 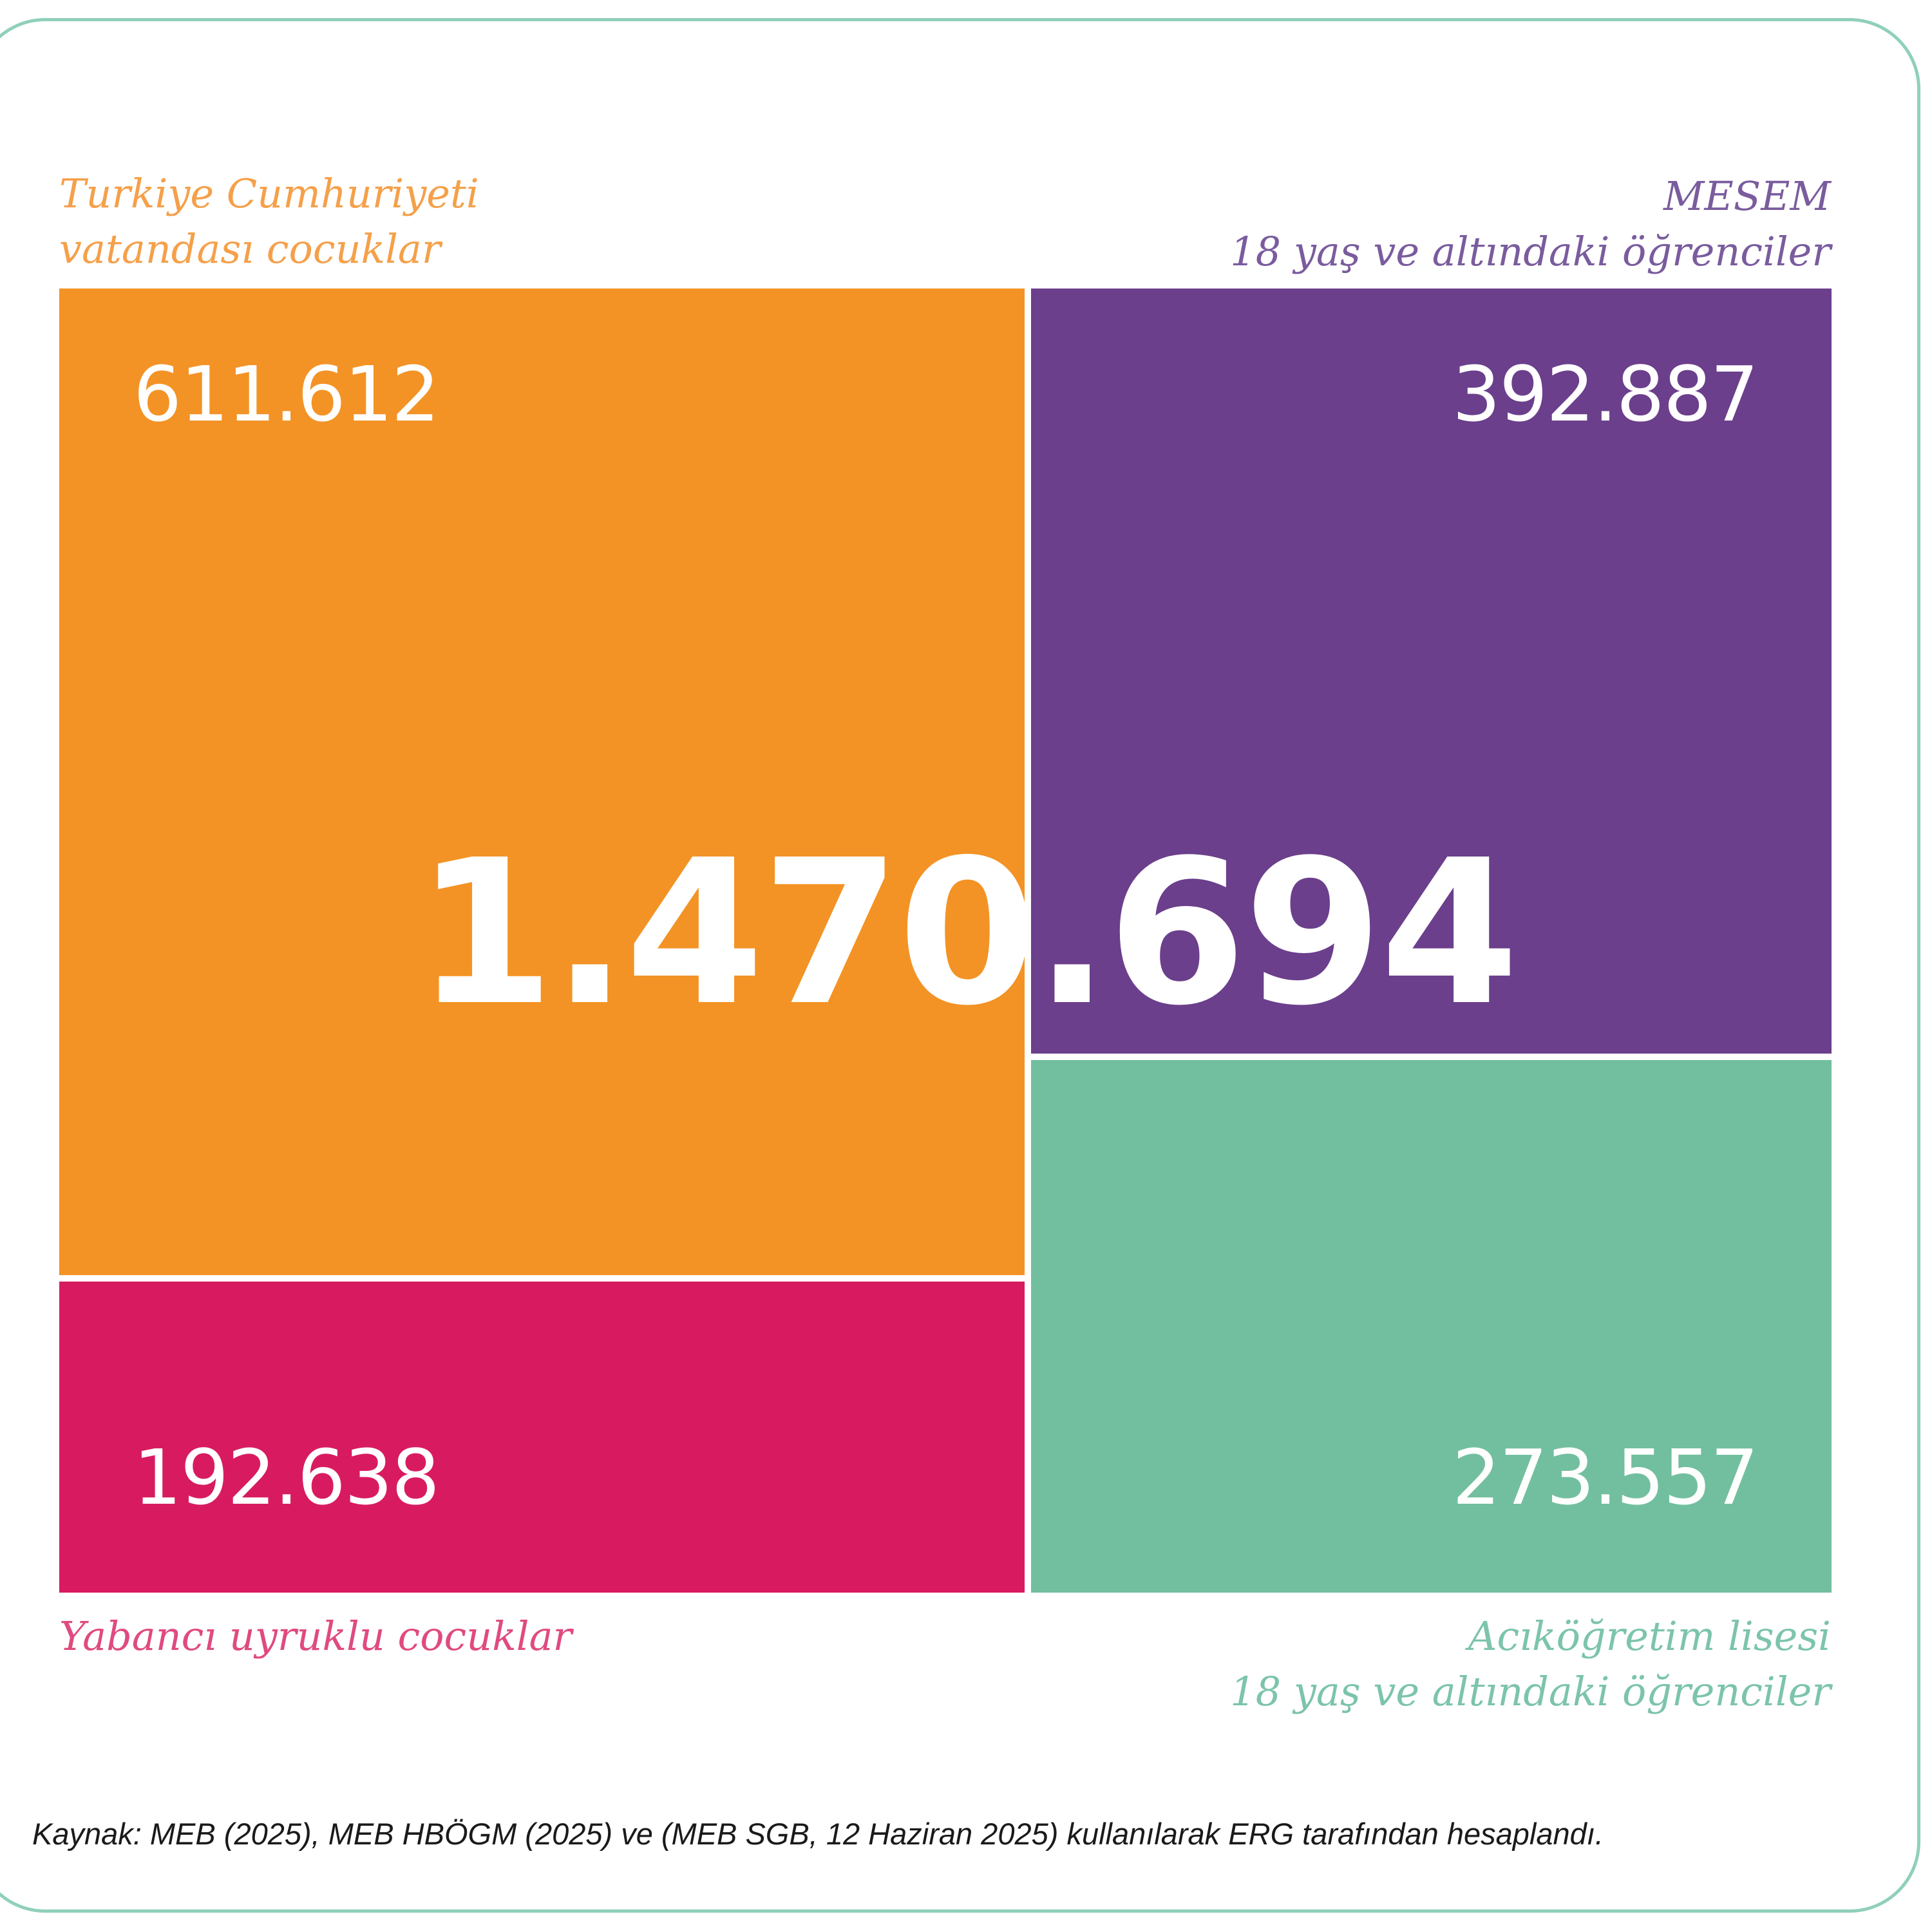 What do you see at coordinates (286, 1477) in the screenshot?
I see `value-foreign: 192.638` at bounding box center [286, 1477].